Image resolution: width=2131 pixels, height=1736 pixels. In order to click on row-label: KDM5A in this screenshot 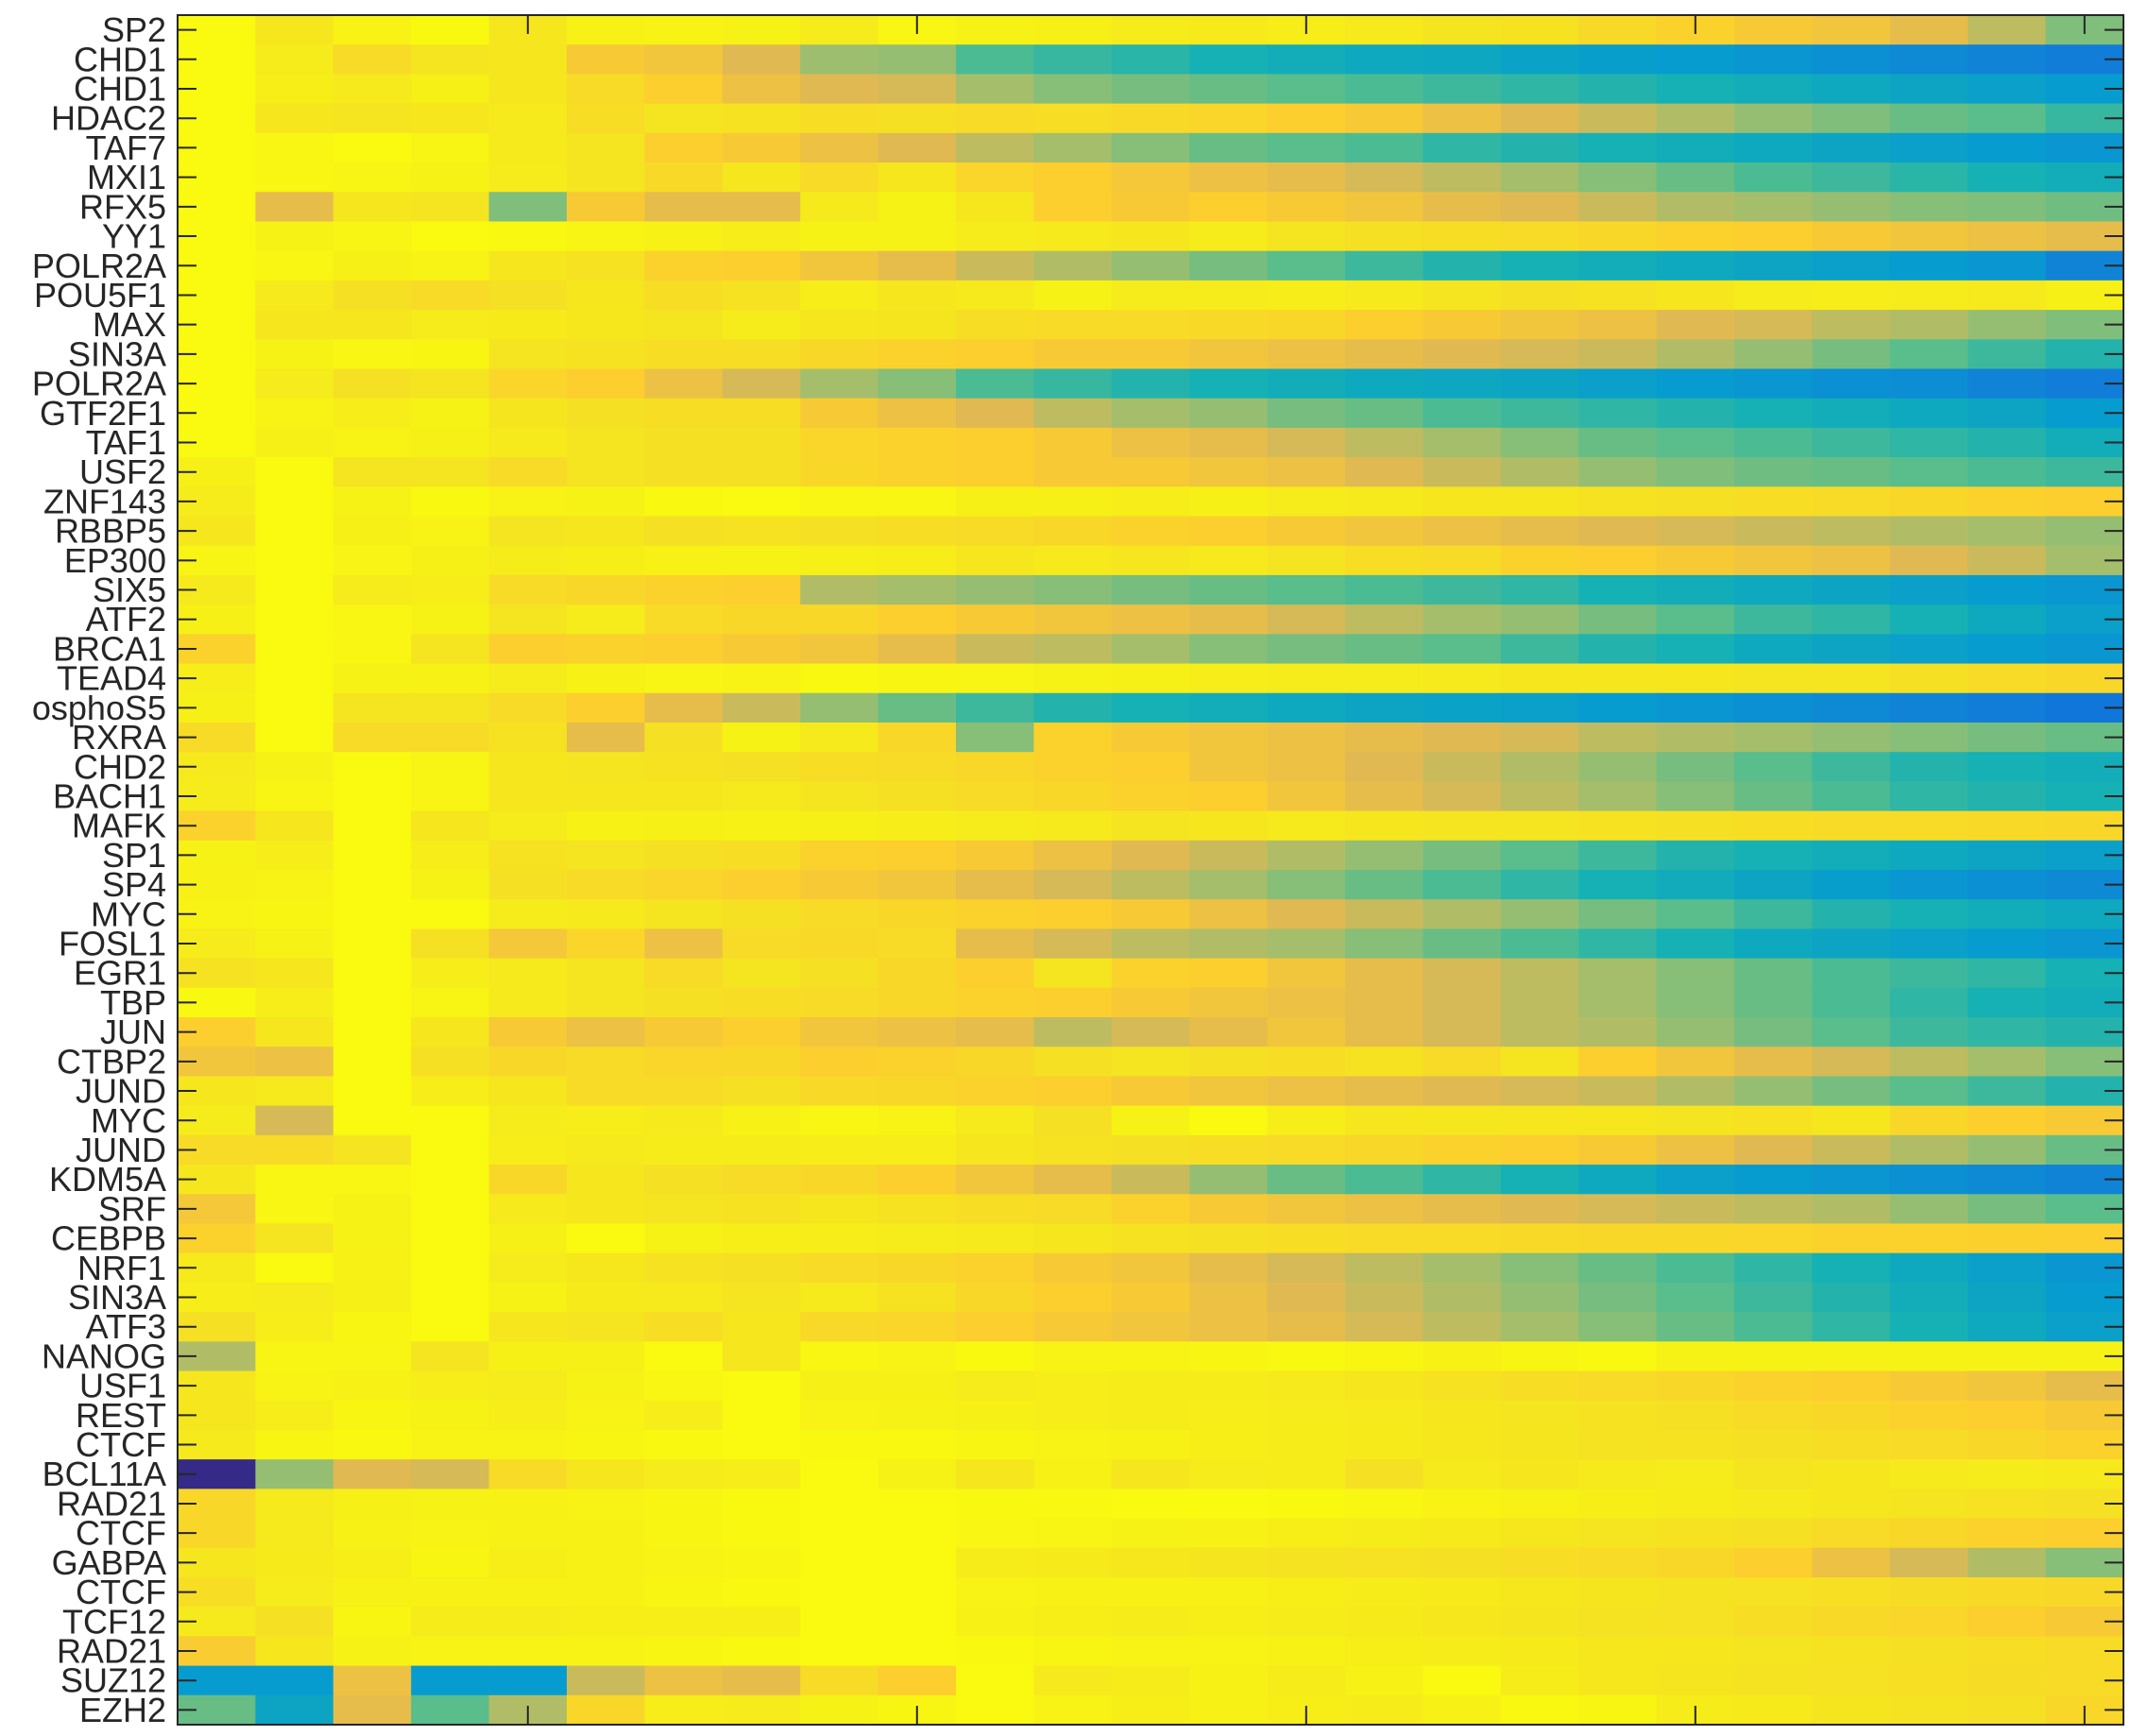, I will do `click(108, 1179)`.